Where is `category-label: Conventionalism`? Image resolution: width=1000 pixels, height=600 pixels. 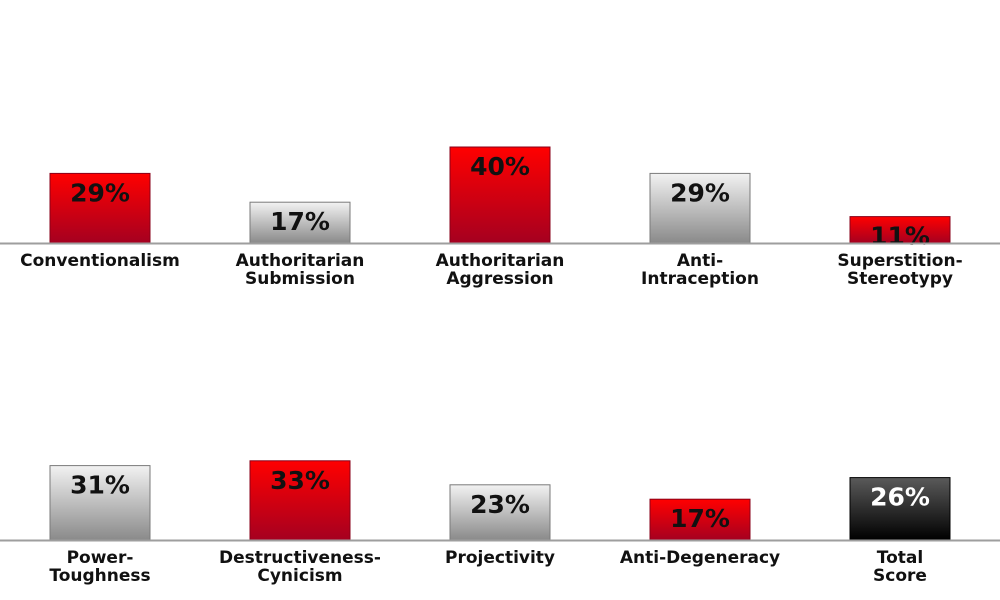 category-label: Conventionalism is located at coordinates (100, 261).